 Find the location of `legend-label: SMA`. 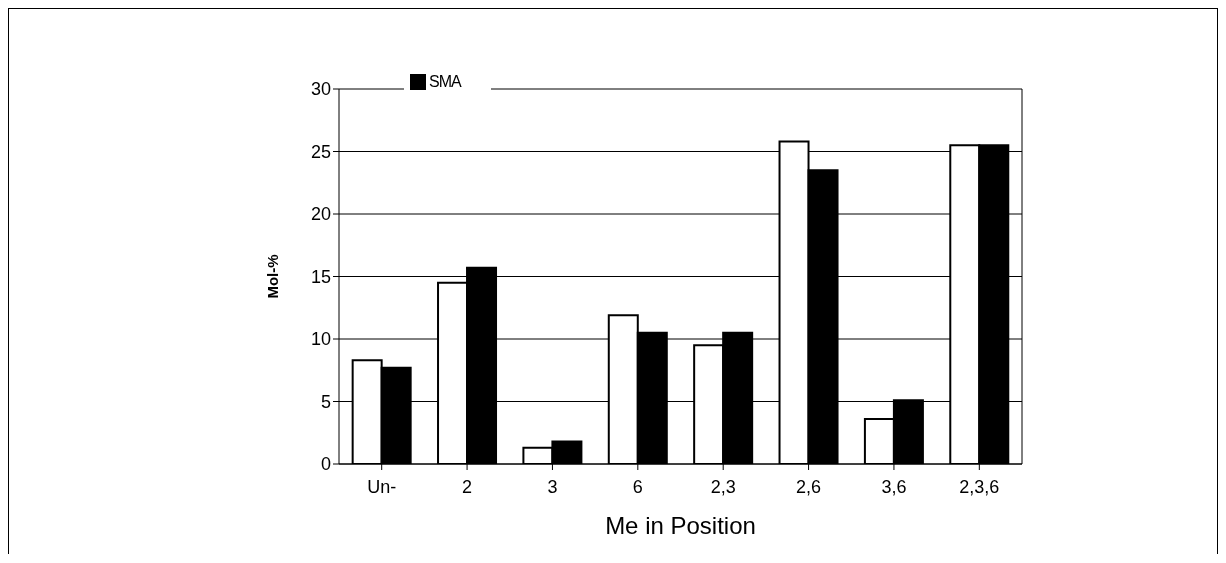

legend-label: SMA is located at coordinates (445, 82).